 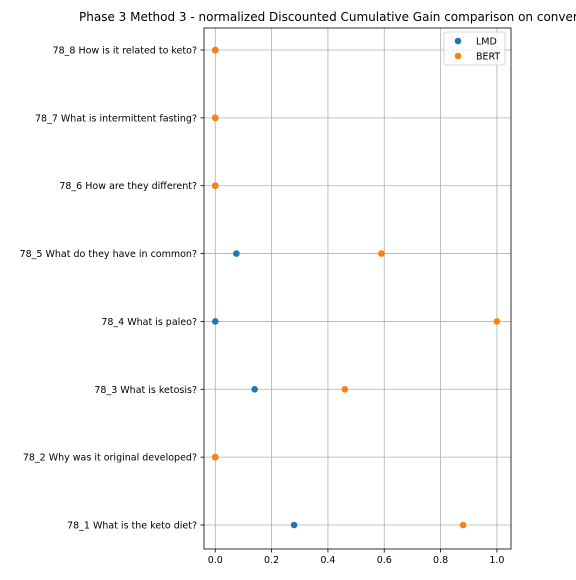 I want to click on y-tick-label: 78_8 How is it related to keto?, so click(x=125, y=51).